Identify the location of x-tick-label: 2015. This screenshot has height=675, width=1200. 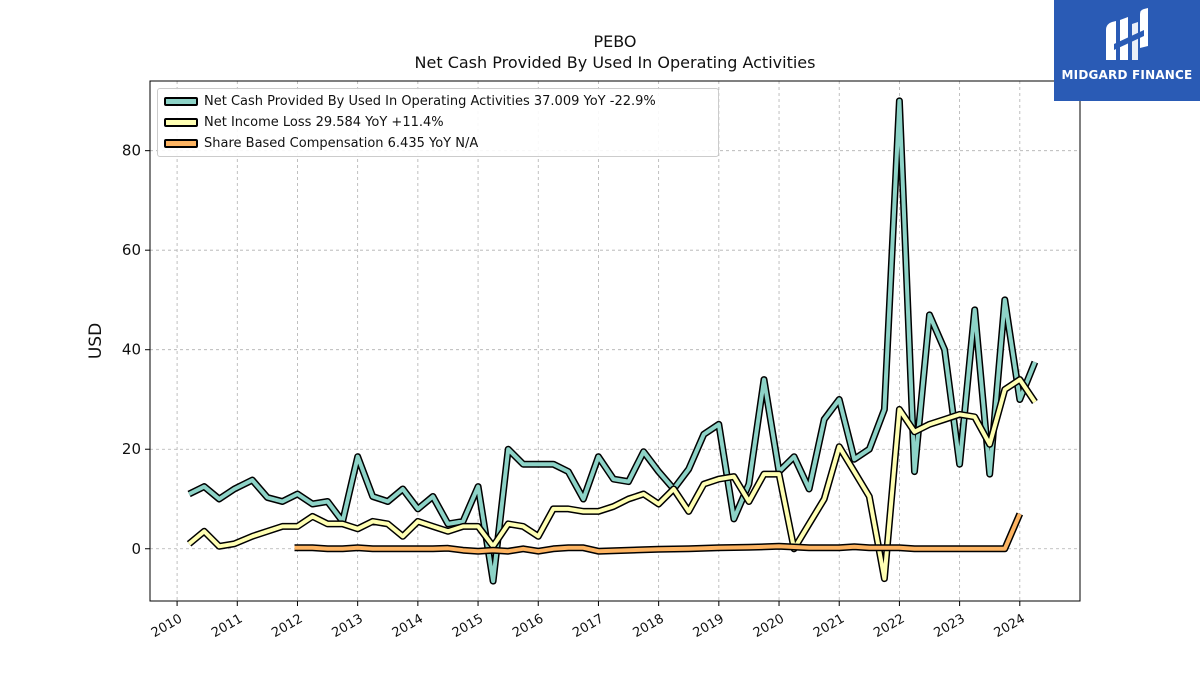
(468, 626).